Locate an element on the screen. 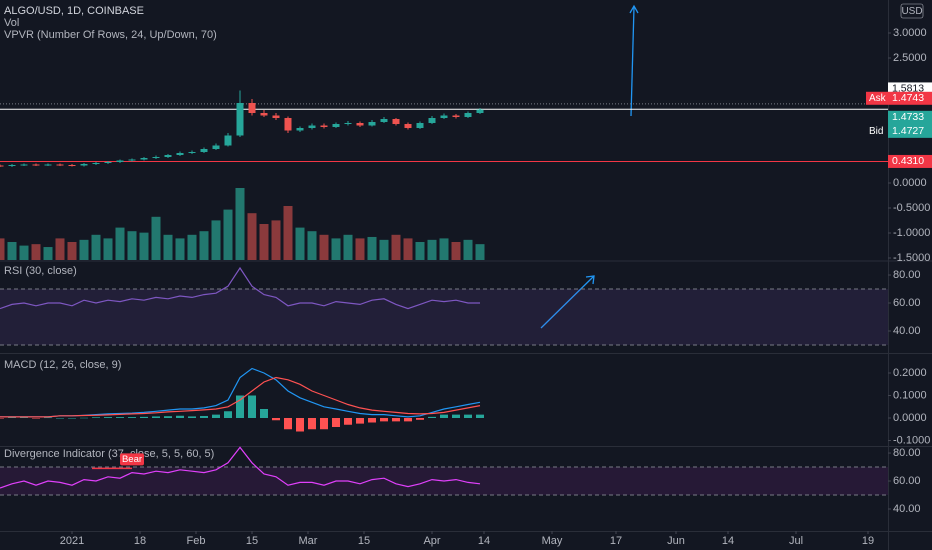  price-label: 1.5813 is located at coordinates (908, 89).